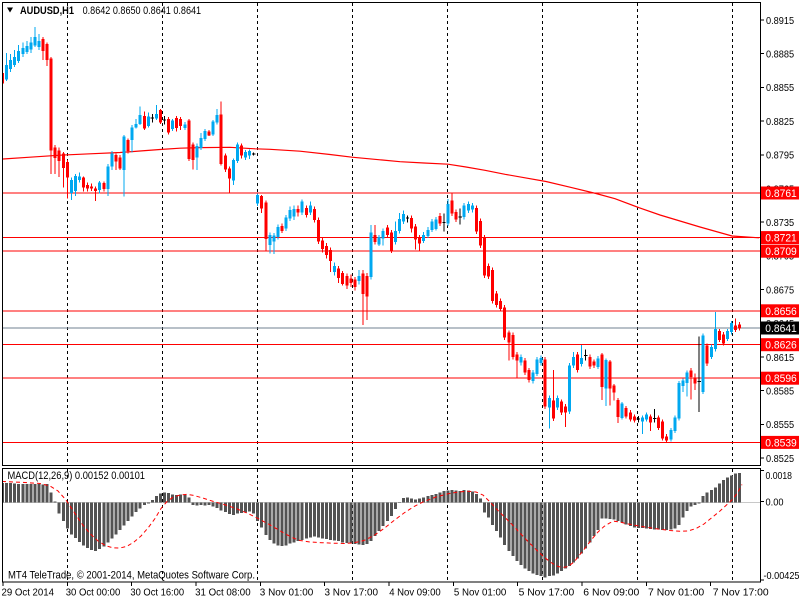 This screenshot has width=800, height=600. What do you see at coordinates (676, 593) in the screenshot?
I see `svg-text: 7 Nov 01:00` at bounding box center [676, 593].